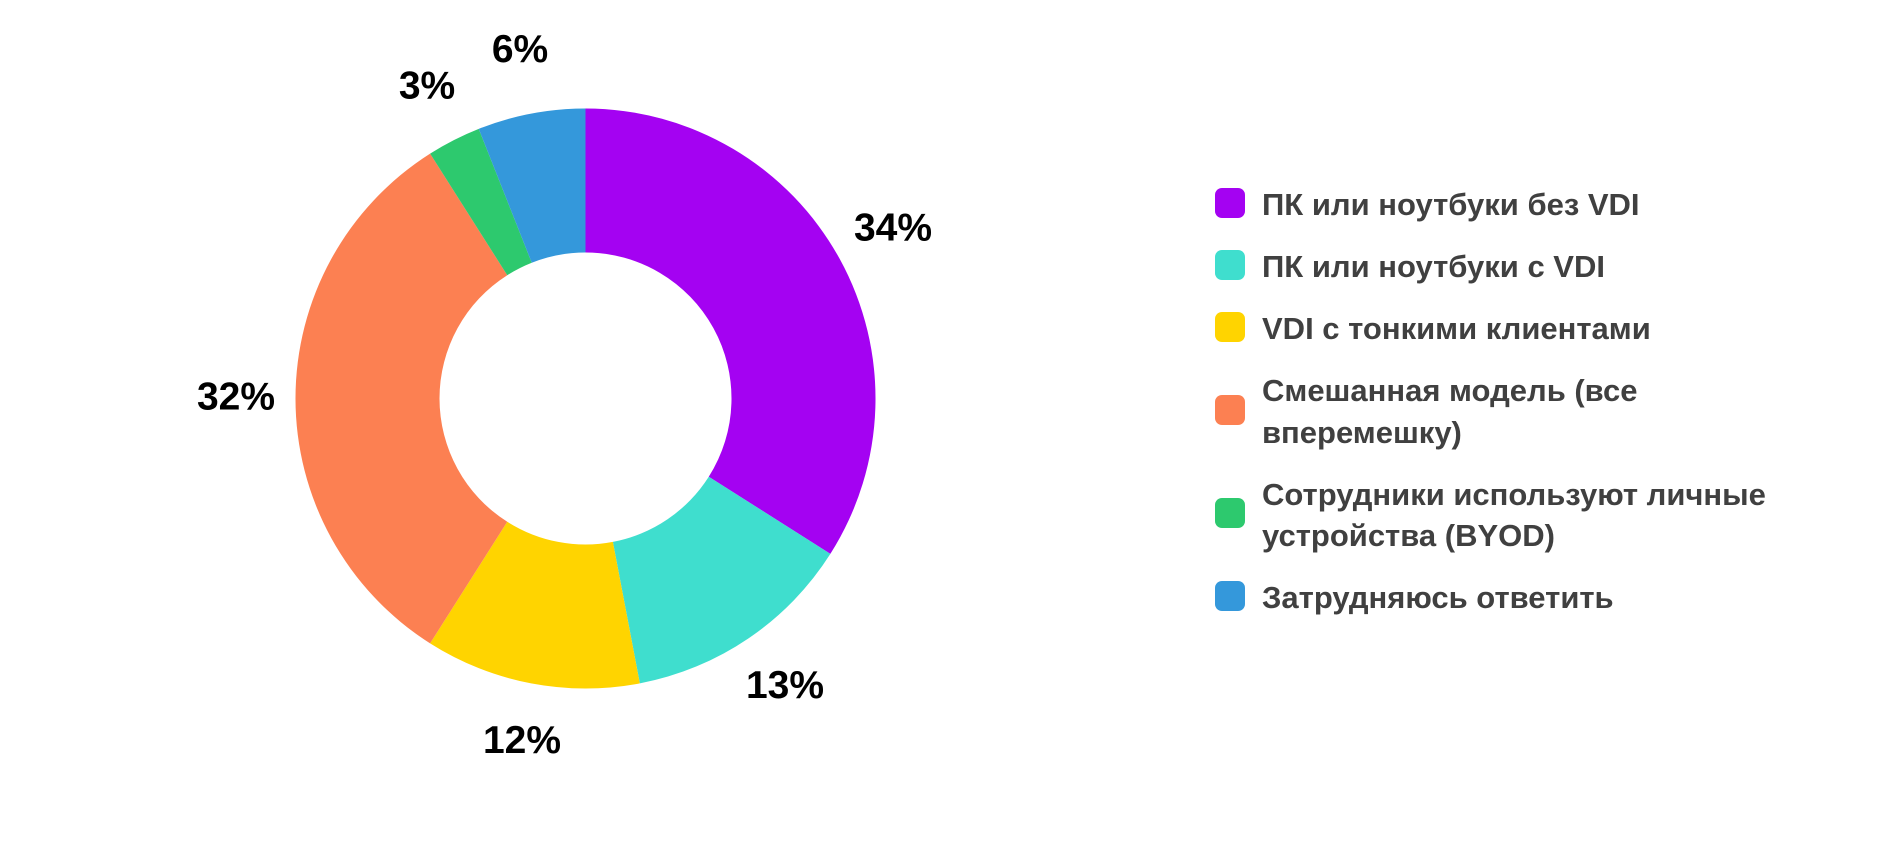 The width and height of the screenshot is (1903, 853). What do you see at coordinates (236, 397) in the screenshot?
I see `svg-text: 32%` at bounding box center [236, 397].